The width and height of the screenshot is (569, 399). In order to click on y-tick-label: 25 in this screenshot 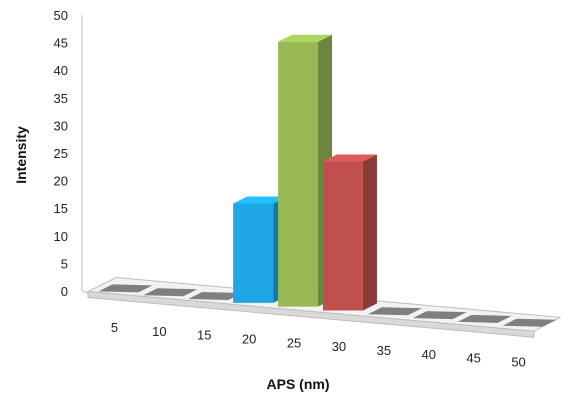, I will do `click(61, 153)`.